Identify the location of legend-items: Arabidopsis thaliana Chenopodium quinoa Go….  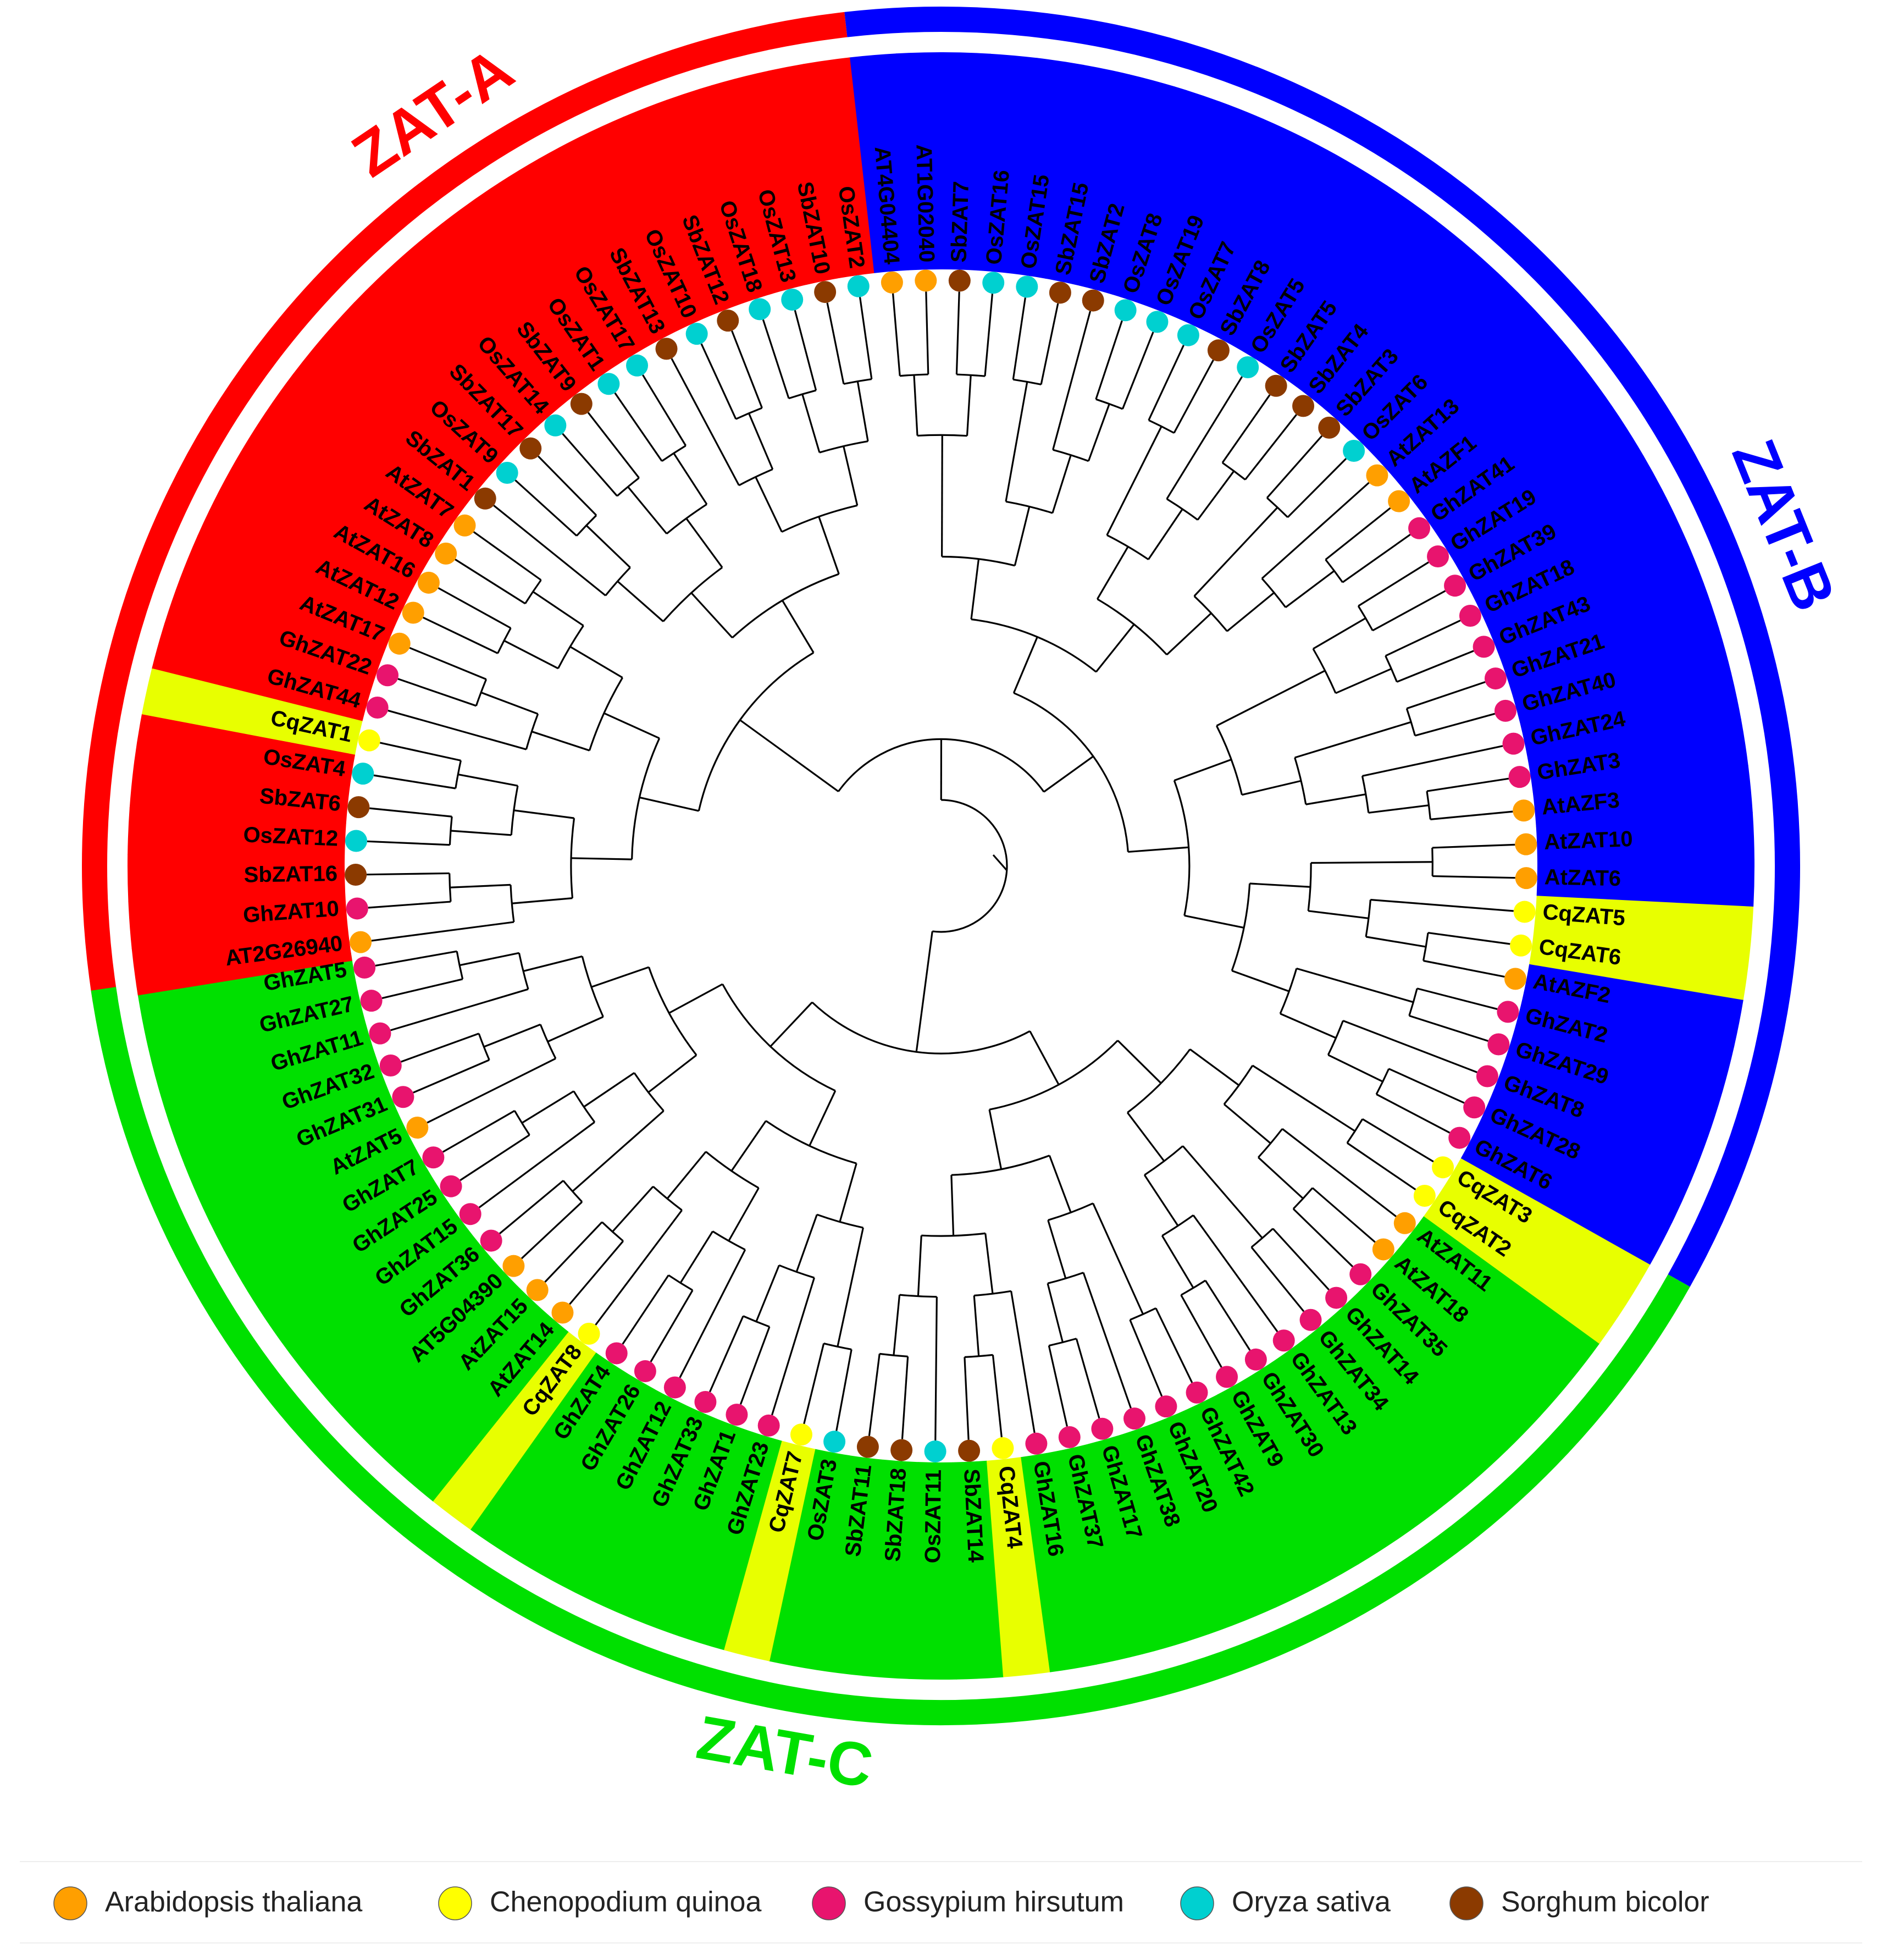
(881, 1903).